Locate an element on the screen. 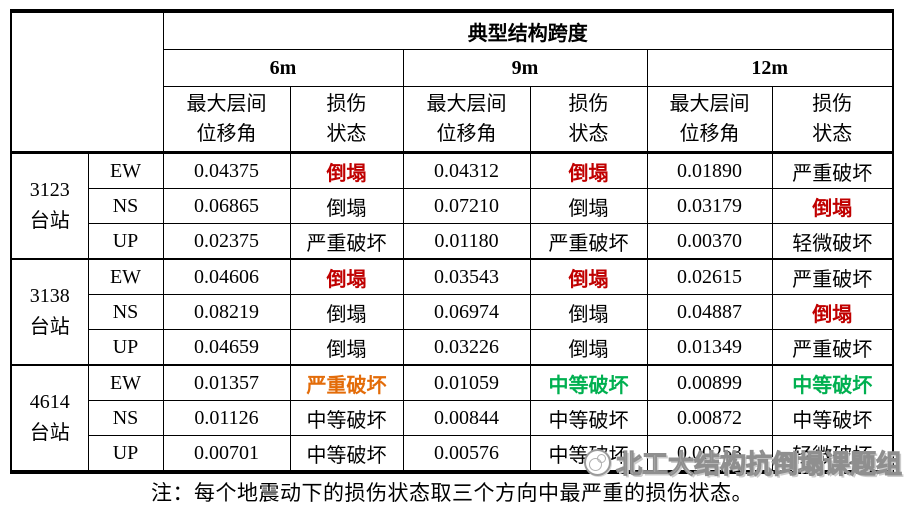 This screenshot has width=904, height=510. drift-9m-cell: 0.00576 is located at coordinates (466, 454).